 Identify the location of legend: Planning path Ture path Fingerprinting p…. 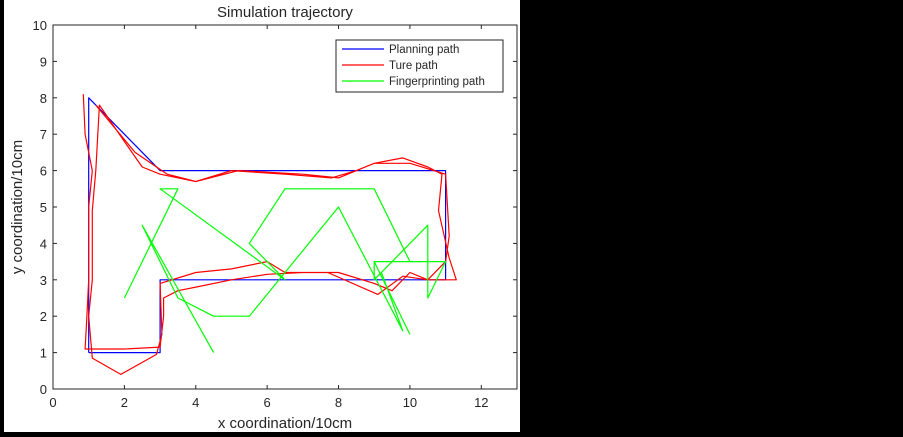
(419, 66).